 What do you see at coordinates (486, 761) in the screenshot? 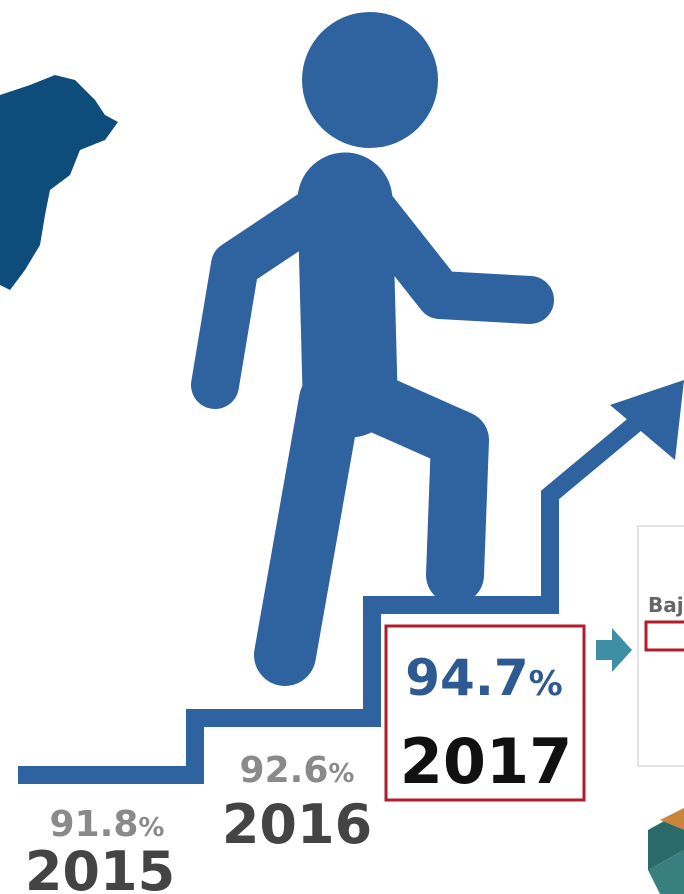
I see `step-year: 2017` at bounding box center [486, 761].